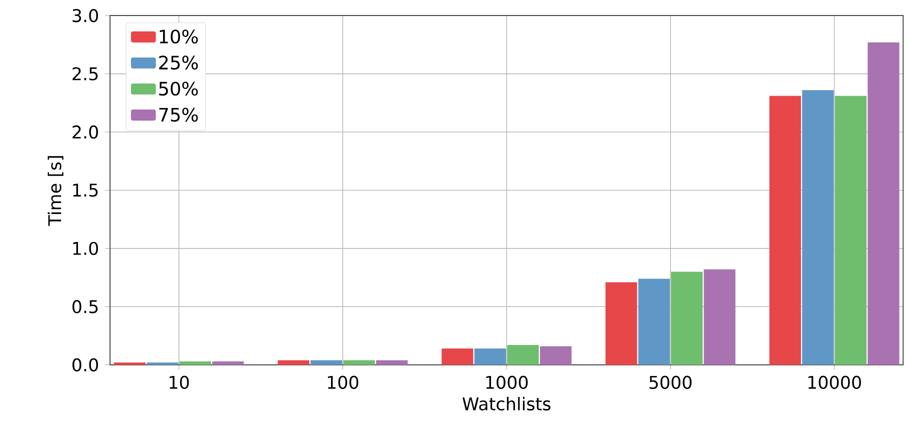 The image size is (909, 425). What do you see at coordinates (85, 73) in the screenshot?
I see `y-tick-label: 2.5` at bounding box center [85, 73].